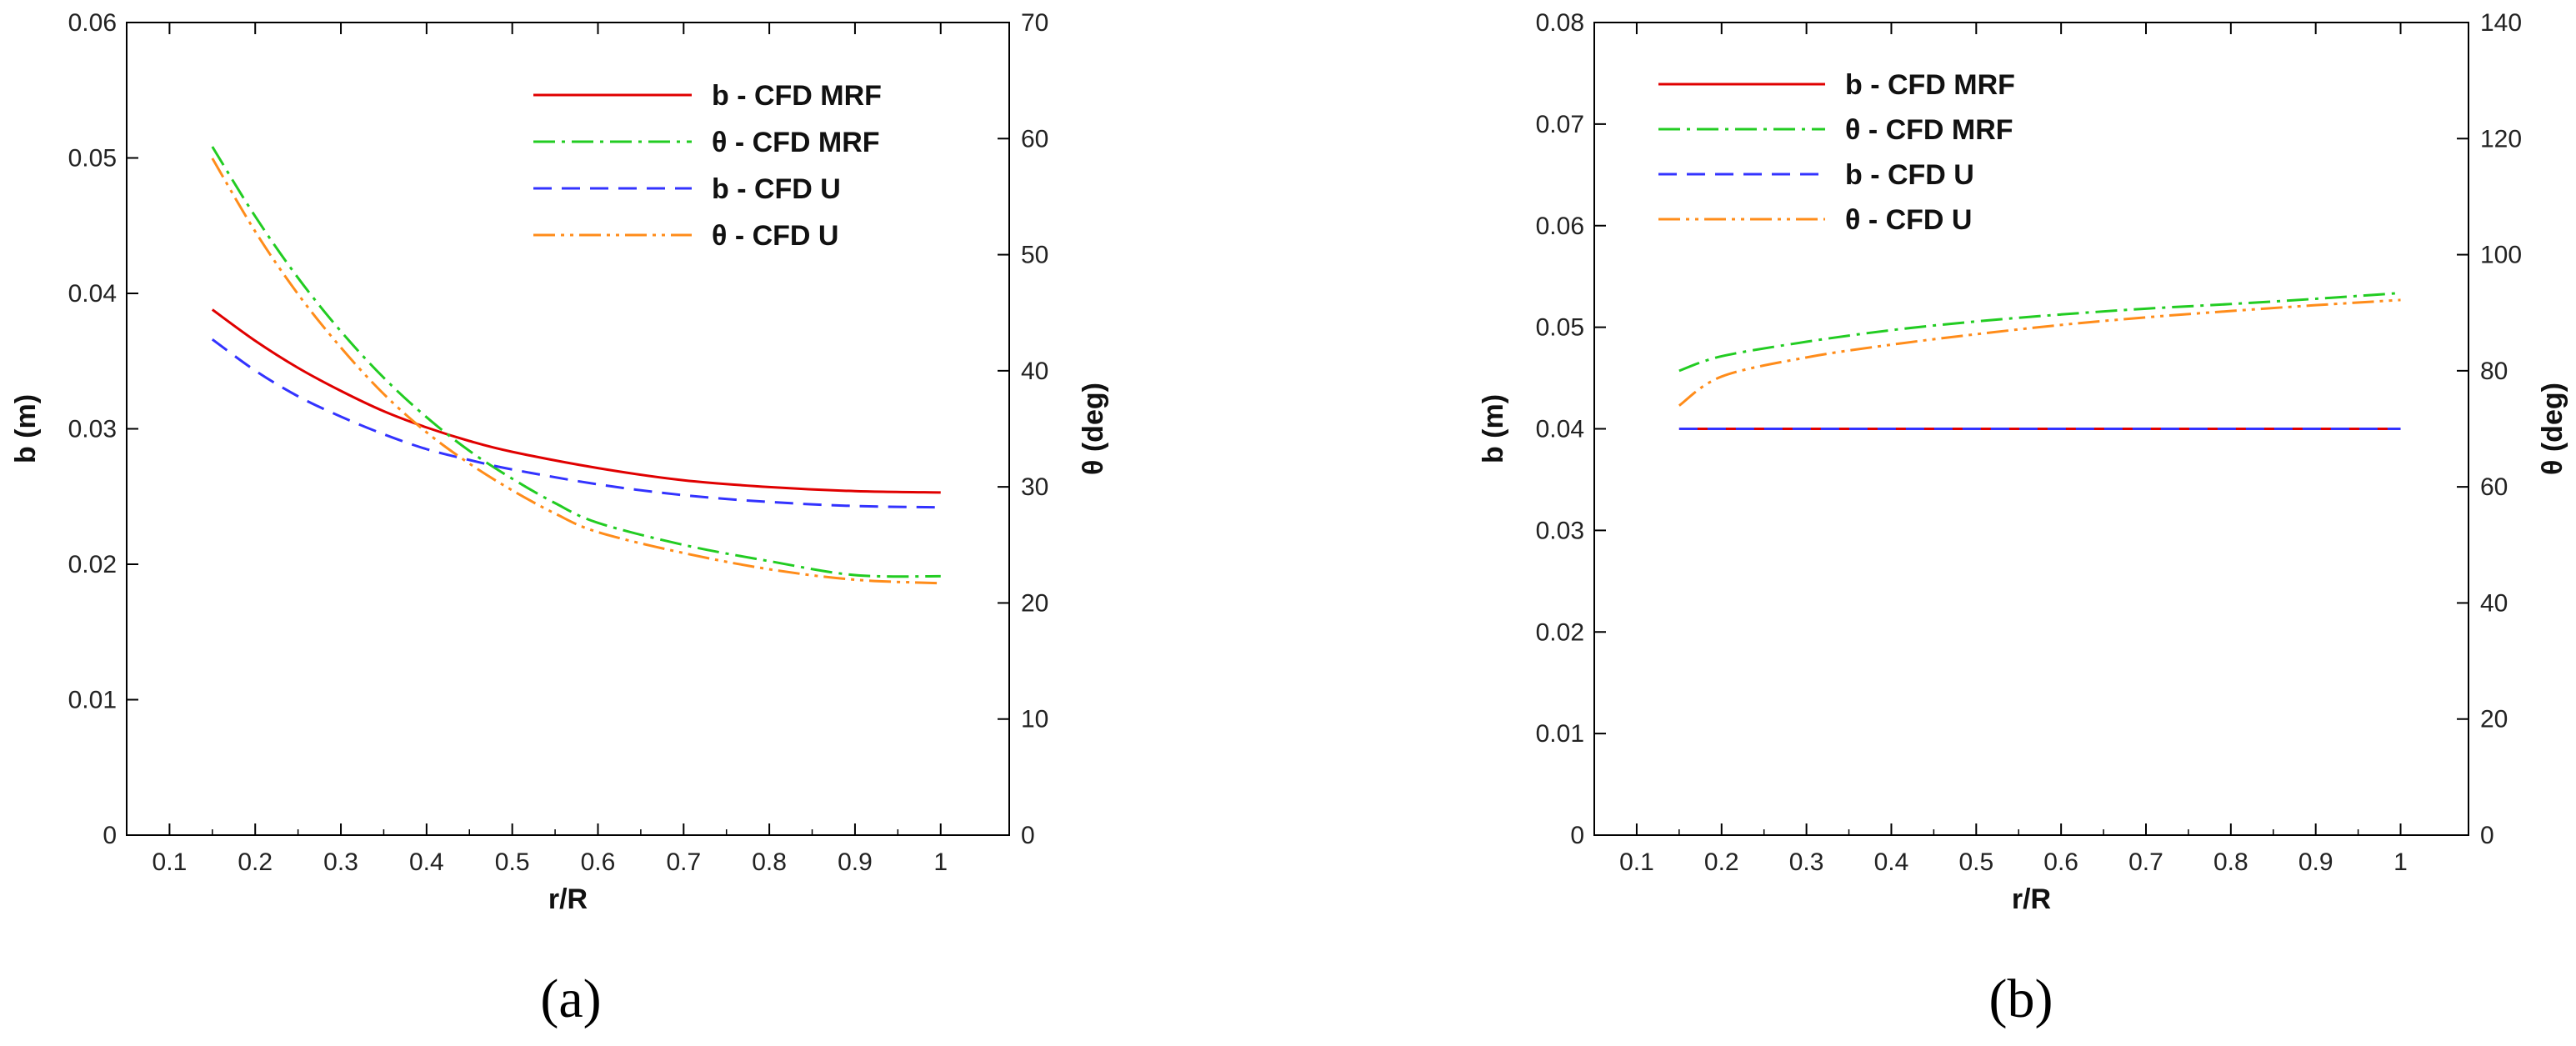  What do you see at coordinates (1035, 23) in the screenshot?
I see `y-right-tick-label: 70` at bounding box center [1035, 23].